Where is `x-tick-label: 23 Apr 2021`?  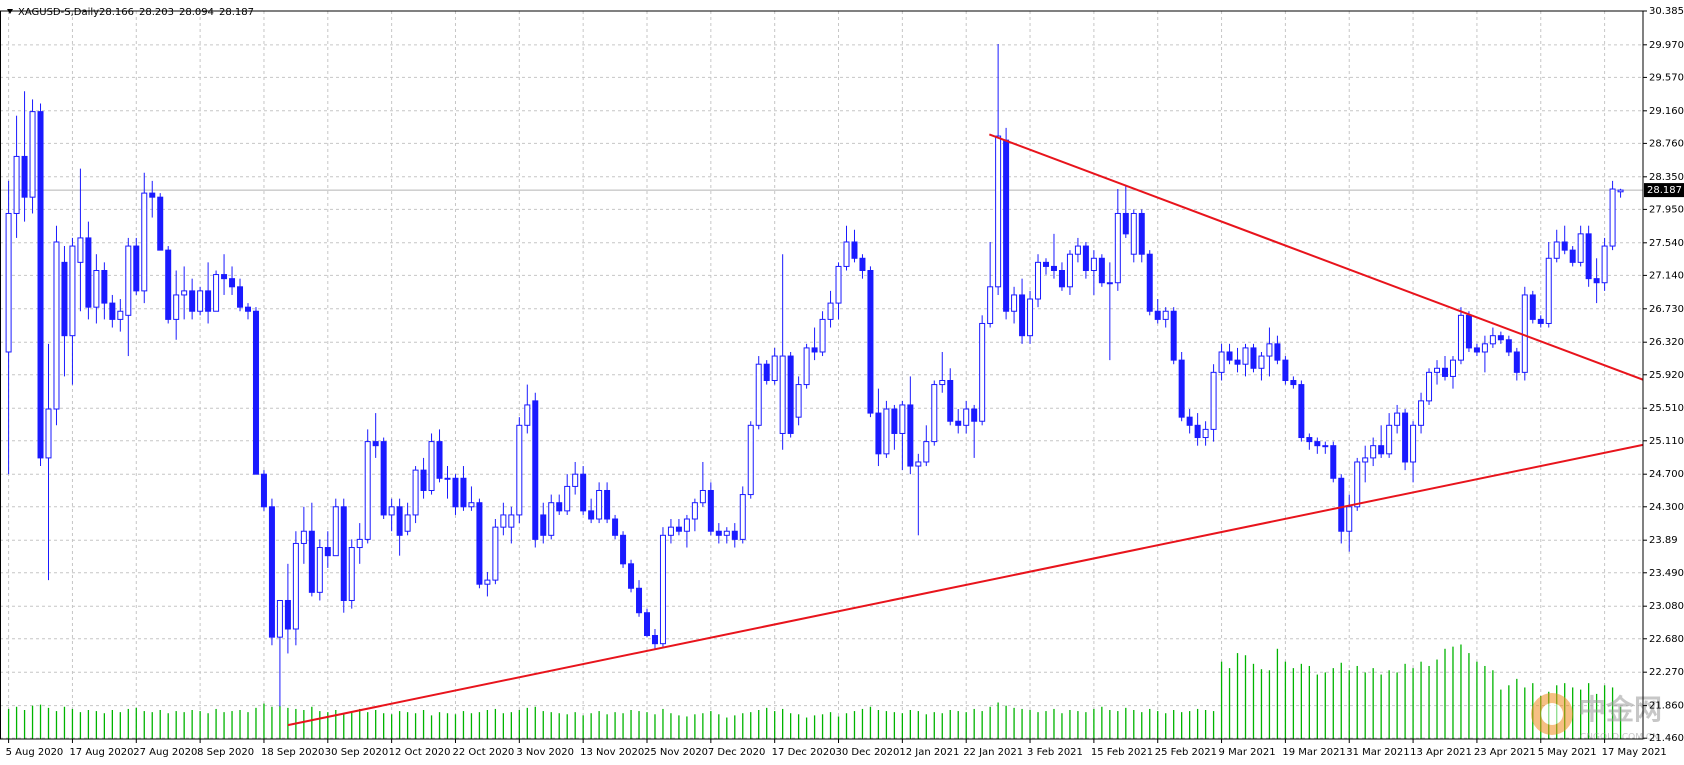
x-tick-label: 23 Apr 2021 is located at coordinates (1505, 752).